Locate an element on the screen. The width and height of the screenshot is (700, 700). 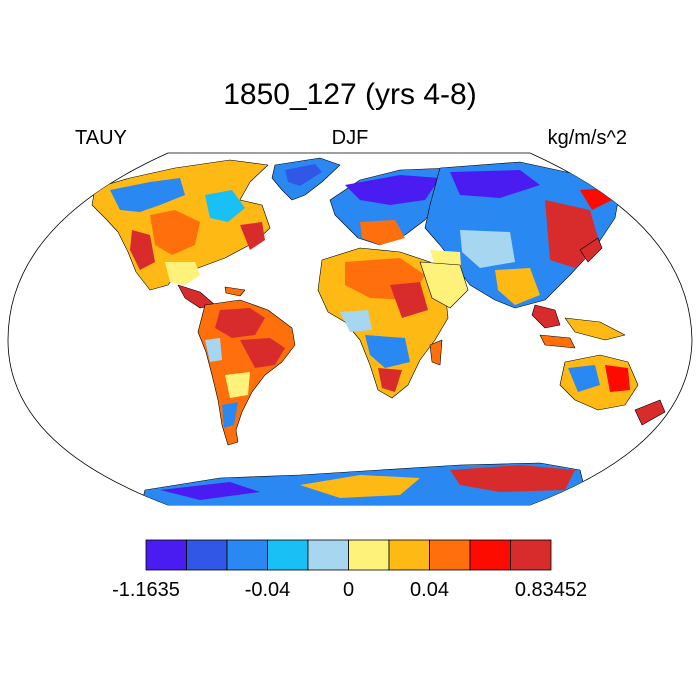
greenland is located at coordinates (306, 179).